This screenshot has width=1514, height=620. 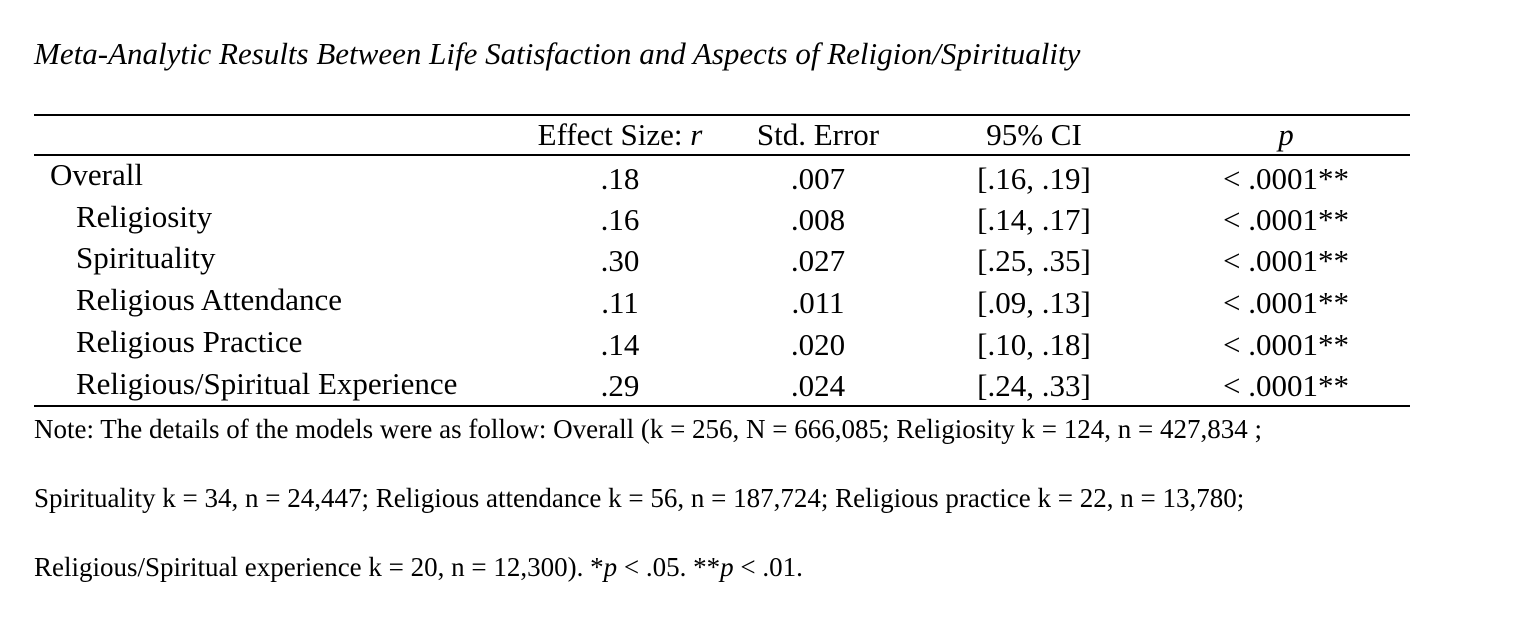 I want to click on table-bottom-rule, so click(x=722, y=406).